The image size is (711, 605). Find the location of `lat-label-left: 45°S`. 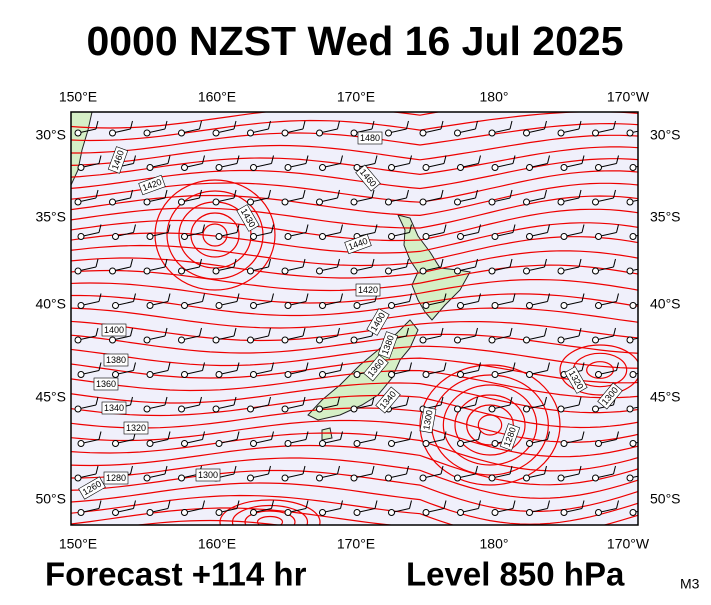

lat-label-left: 45°S is located at coordinates (50, 397).